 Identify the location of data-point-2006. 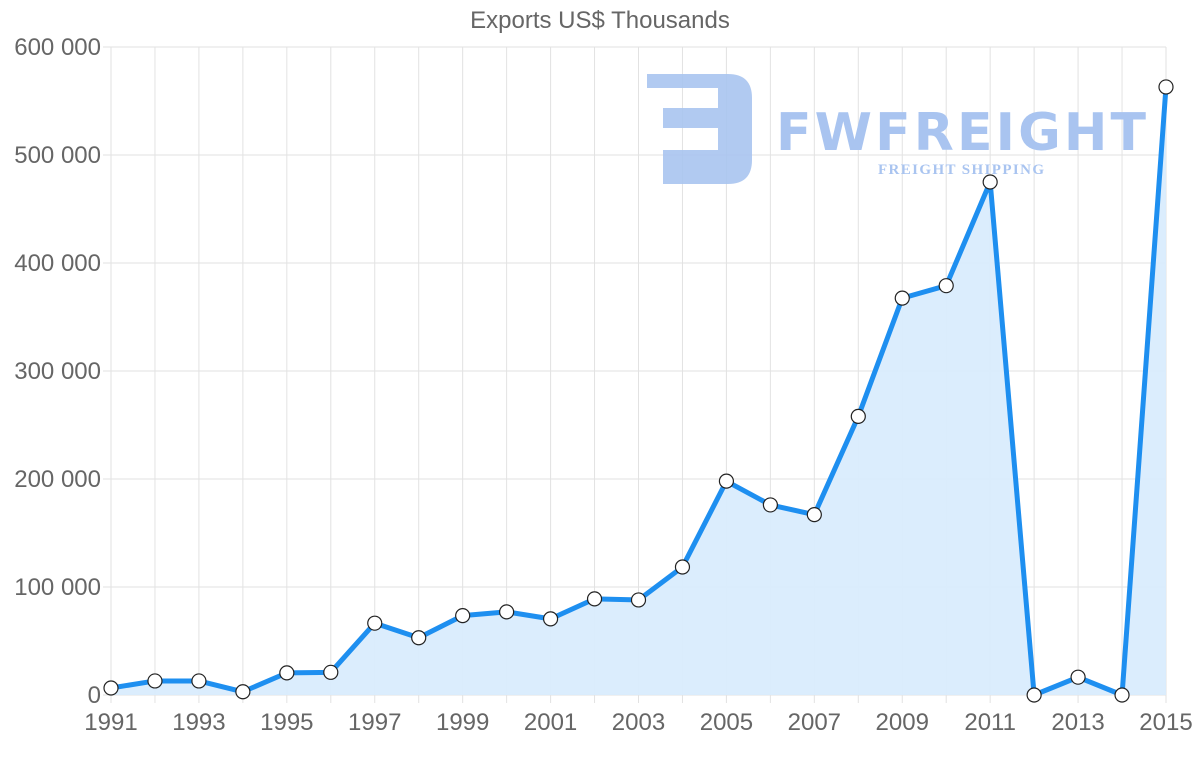
(770, 505).